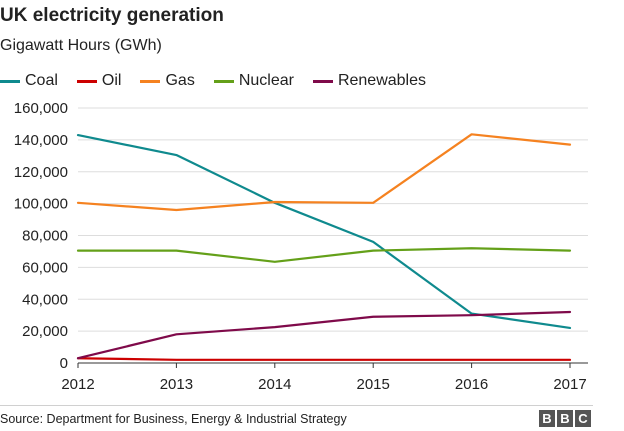  What do you see at coordinates (41, 204) in the screenshot?
I see `y-tick-label: 100,000` at bounding box center [41, 204].